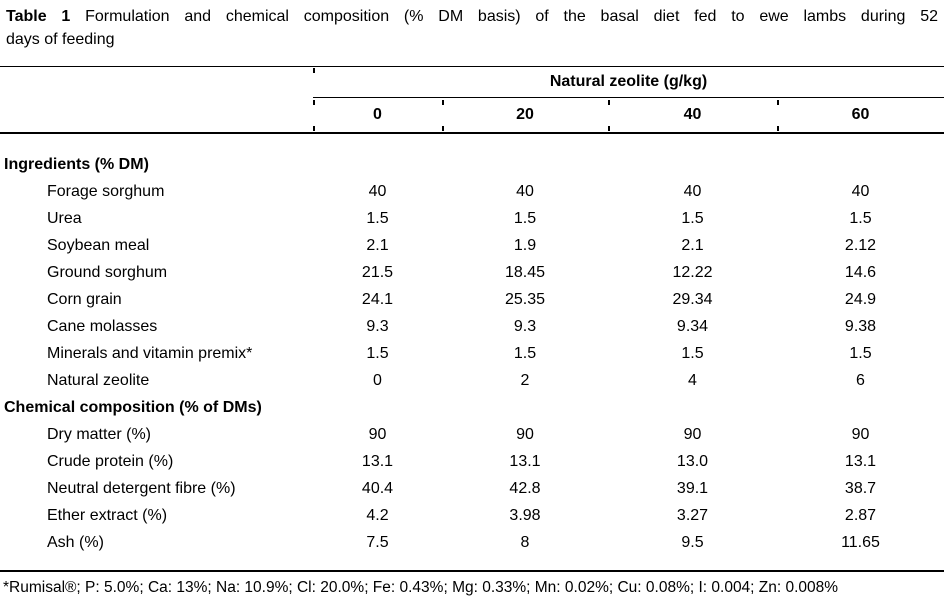 The width and height of the screenshot is (944, 607). What do you see at coordinates (76, 164) in the screenshot?
I see `section-header: Ingredients (% DM)` at bounding box center [76, 164].